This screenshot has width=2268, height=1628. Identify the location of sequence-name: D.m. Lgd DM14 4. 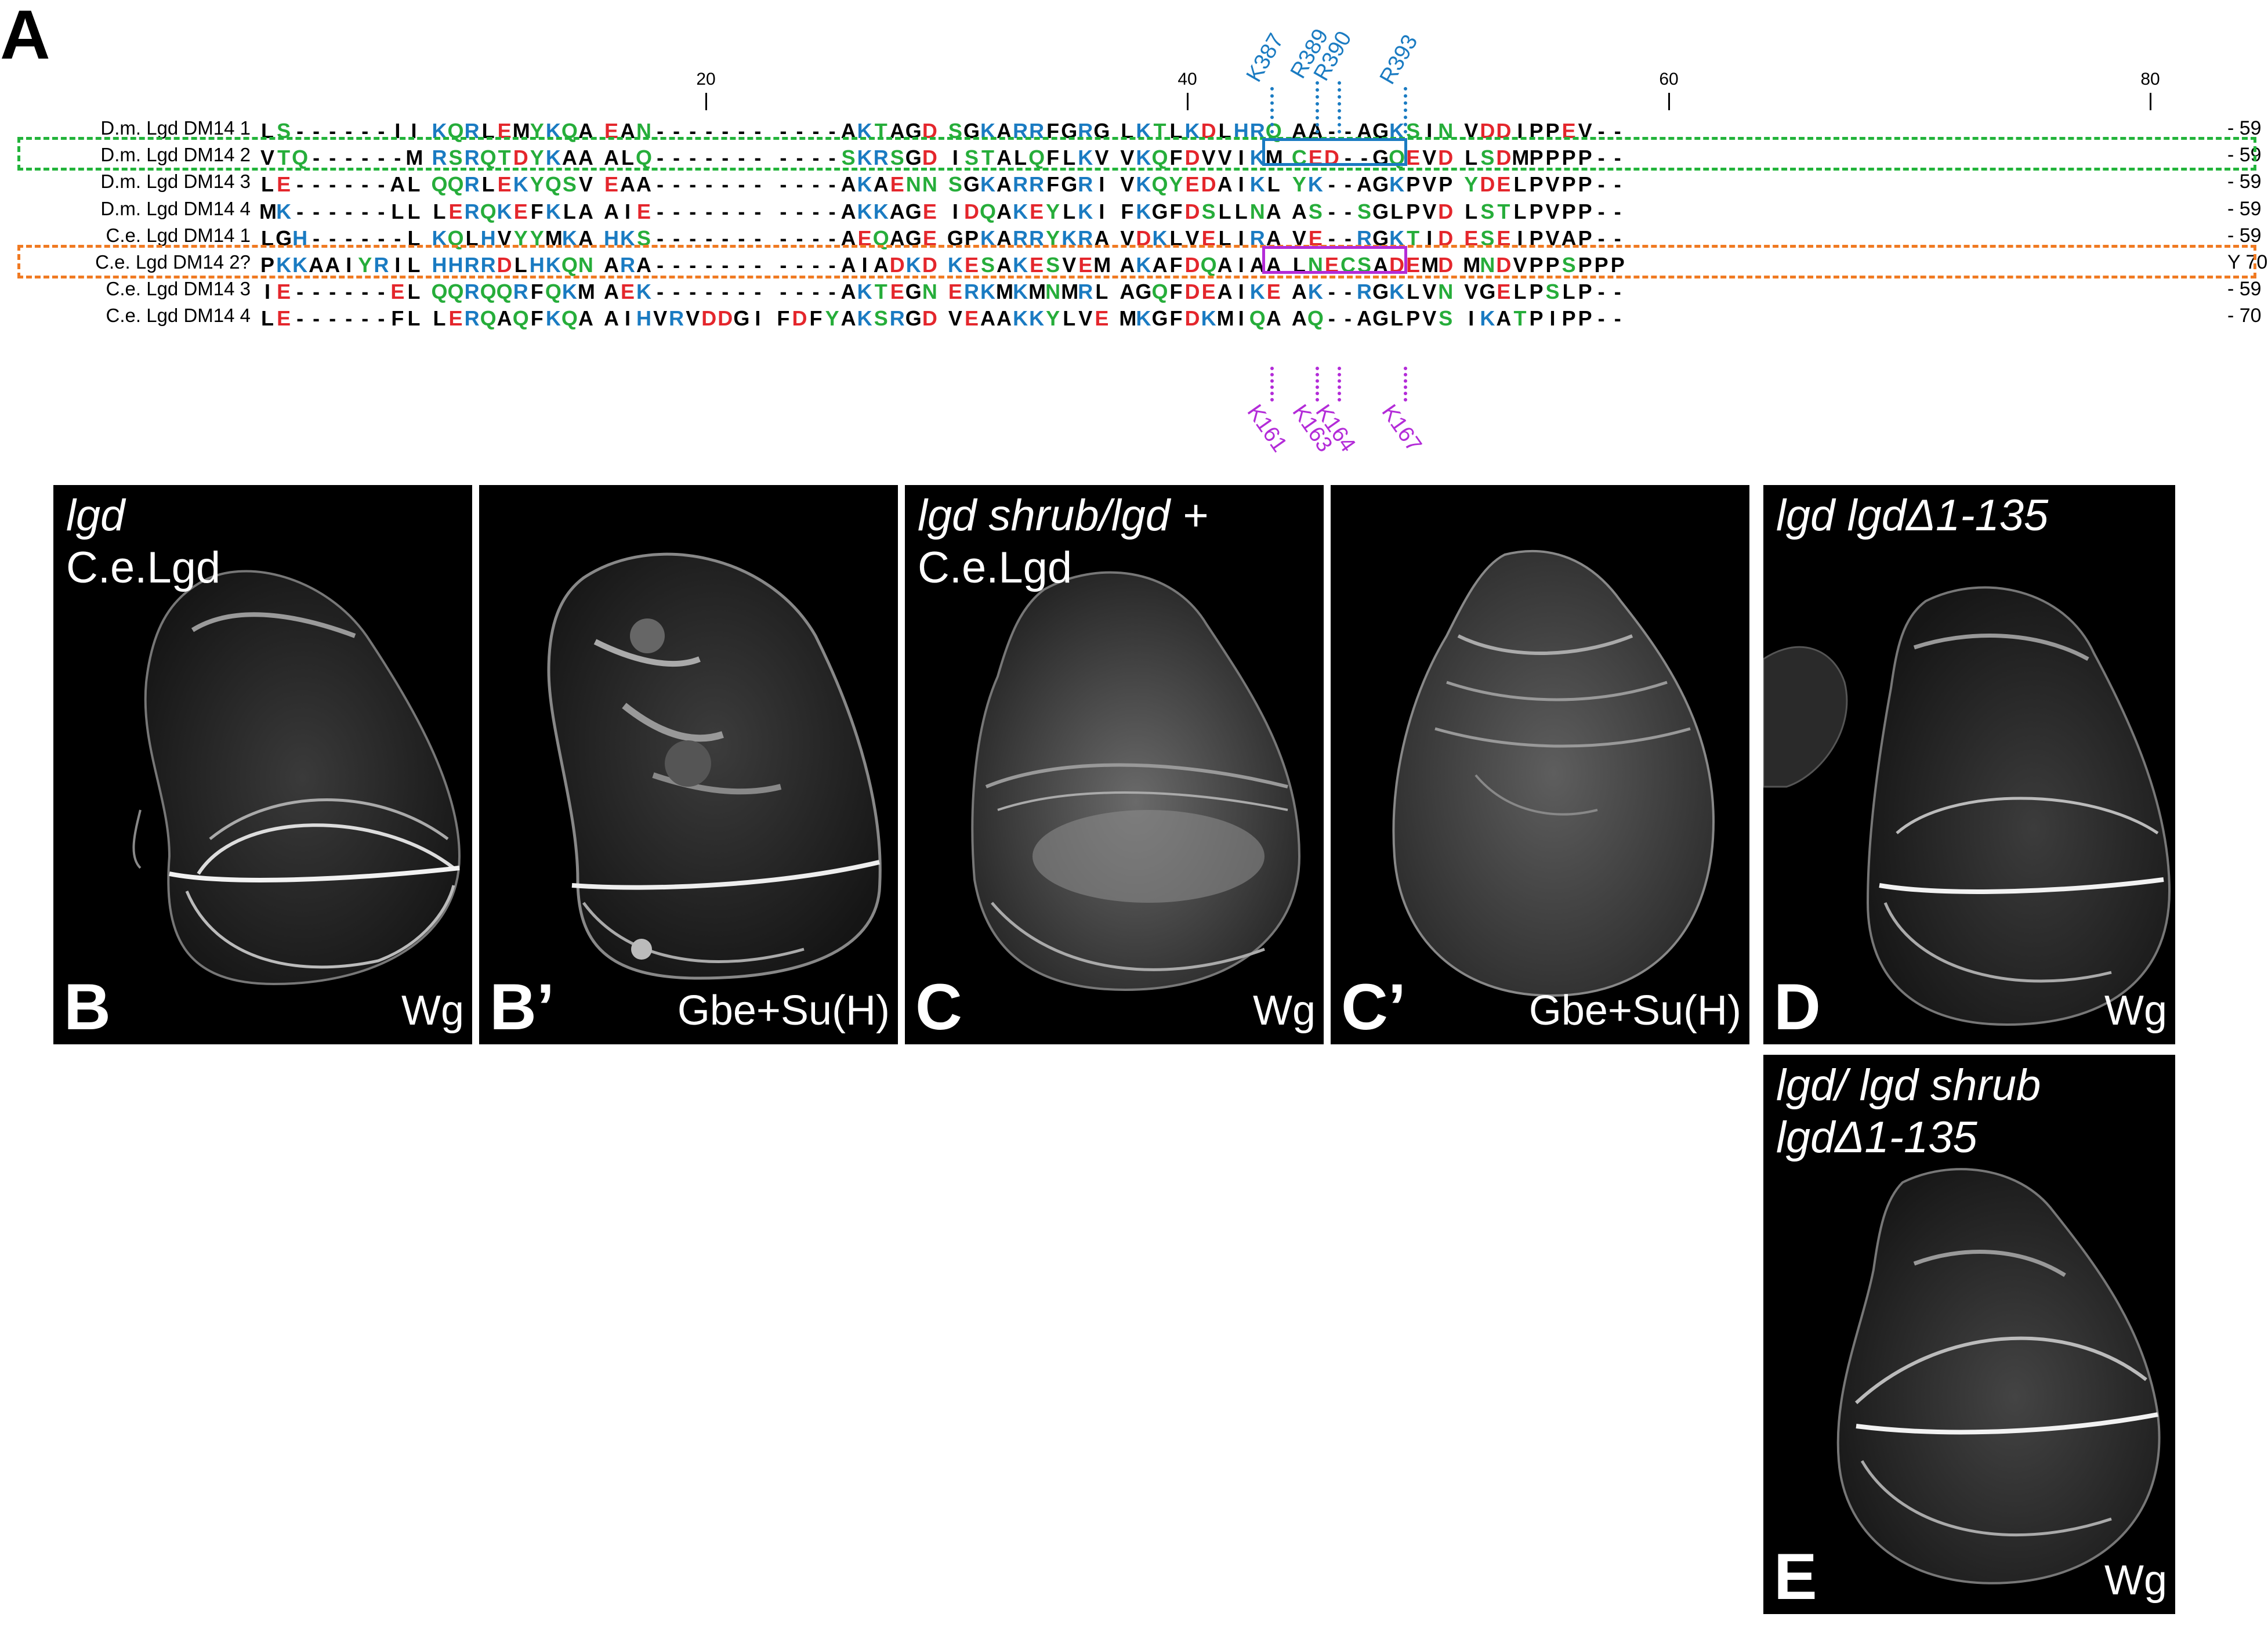
(175, 208).